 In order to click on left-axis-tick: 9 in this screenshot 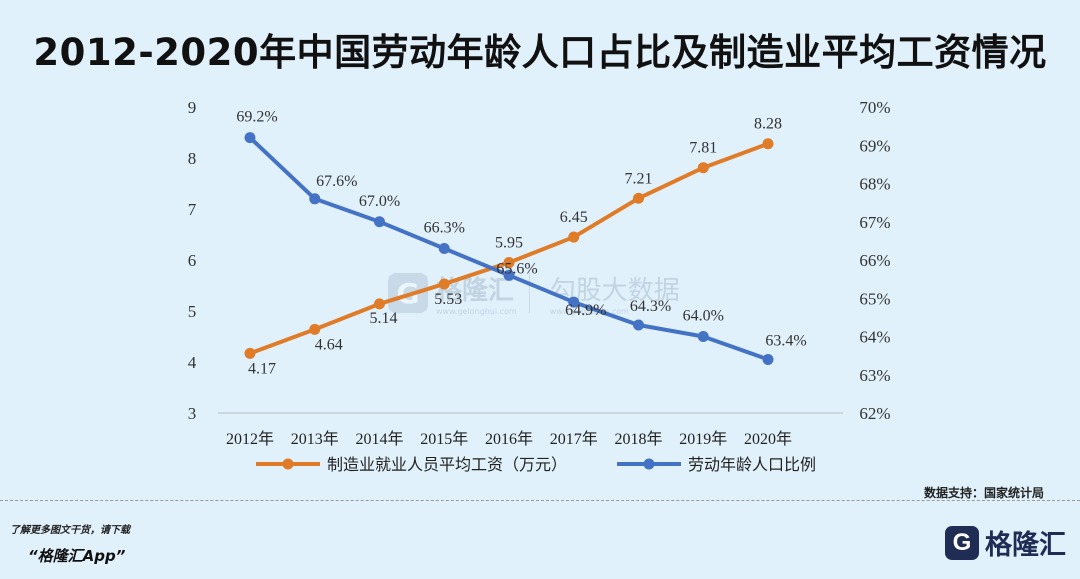, I will do `click(192, 107)`.